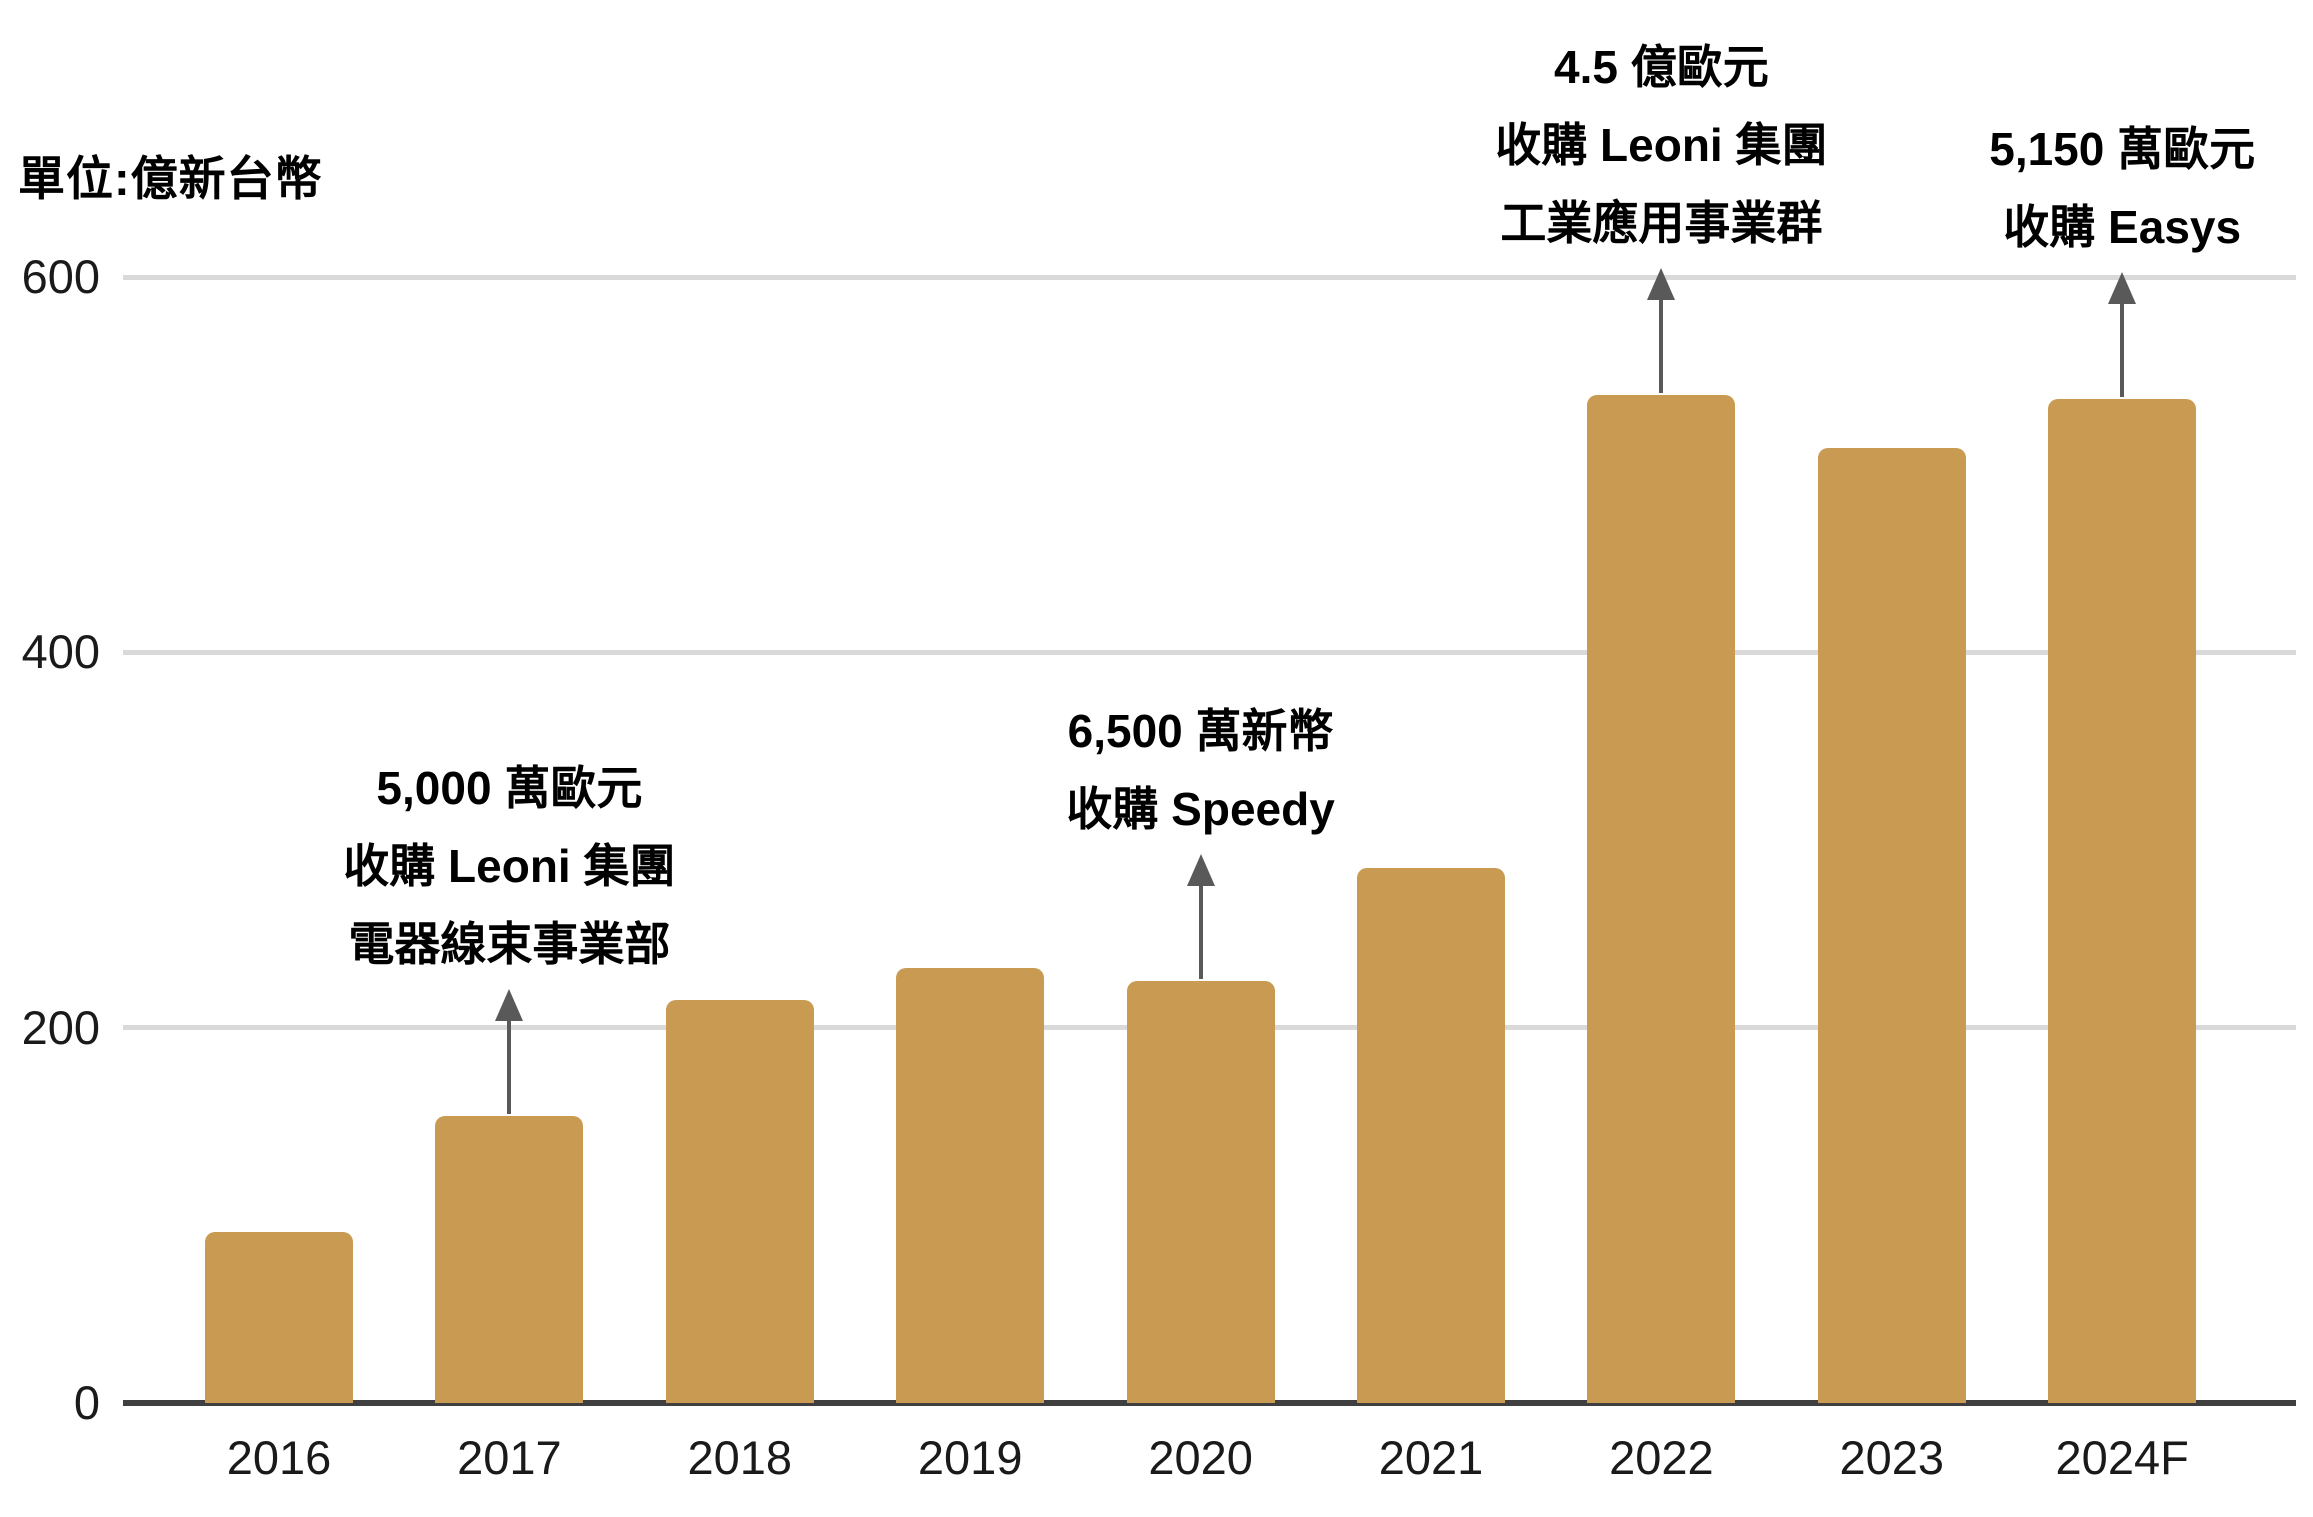 The width and height of the screenshot is (2313, 1517). Describe the element at coordinates (60, 1027) in the screenshot. I see `y-tick-200: 200` at that location.